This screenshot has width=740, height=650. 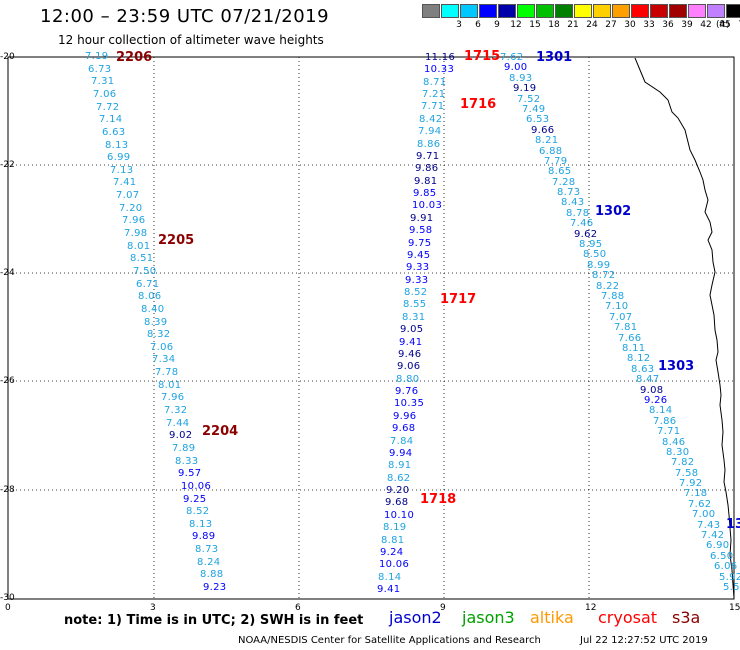 What do you see at coordinates (630, 25) in the screenshot?
I see `legend-label: 30` at bounding box center [630, 25].